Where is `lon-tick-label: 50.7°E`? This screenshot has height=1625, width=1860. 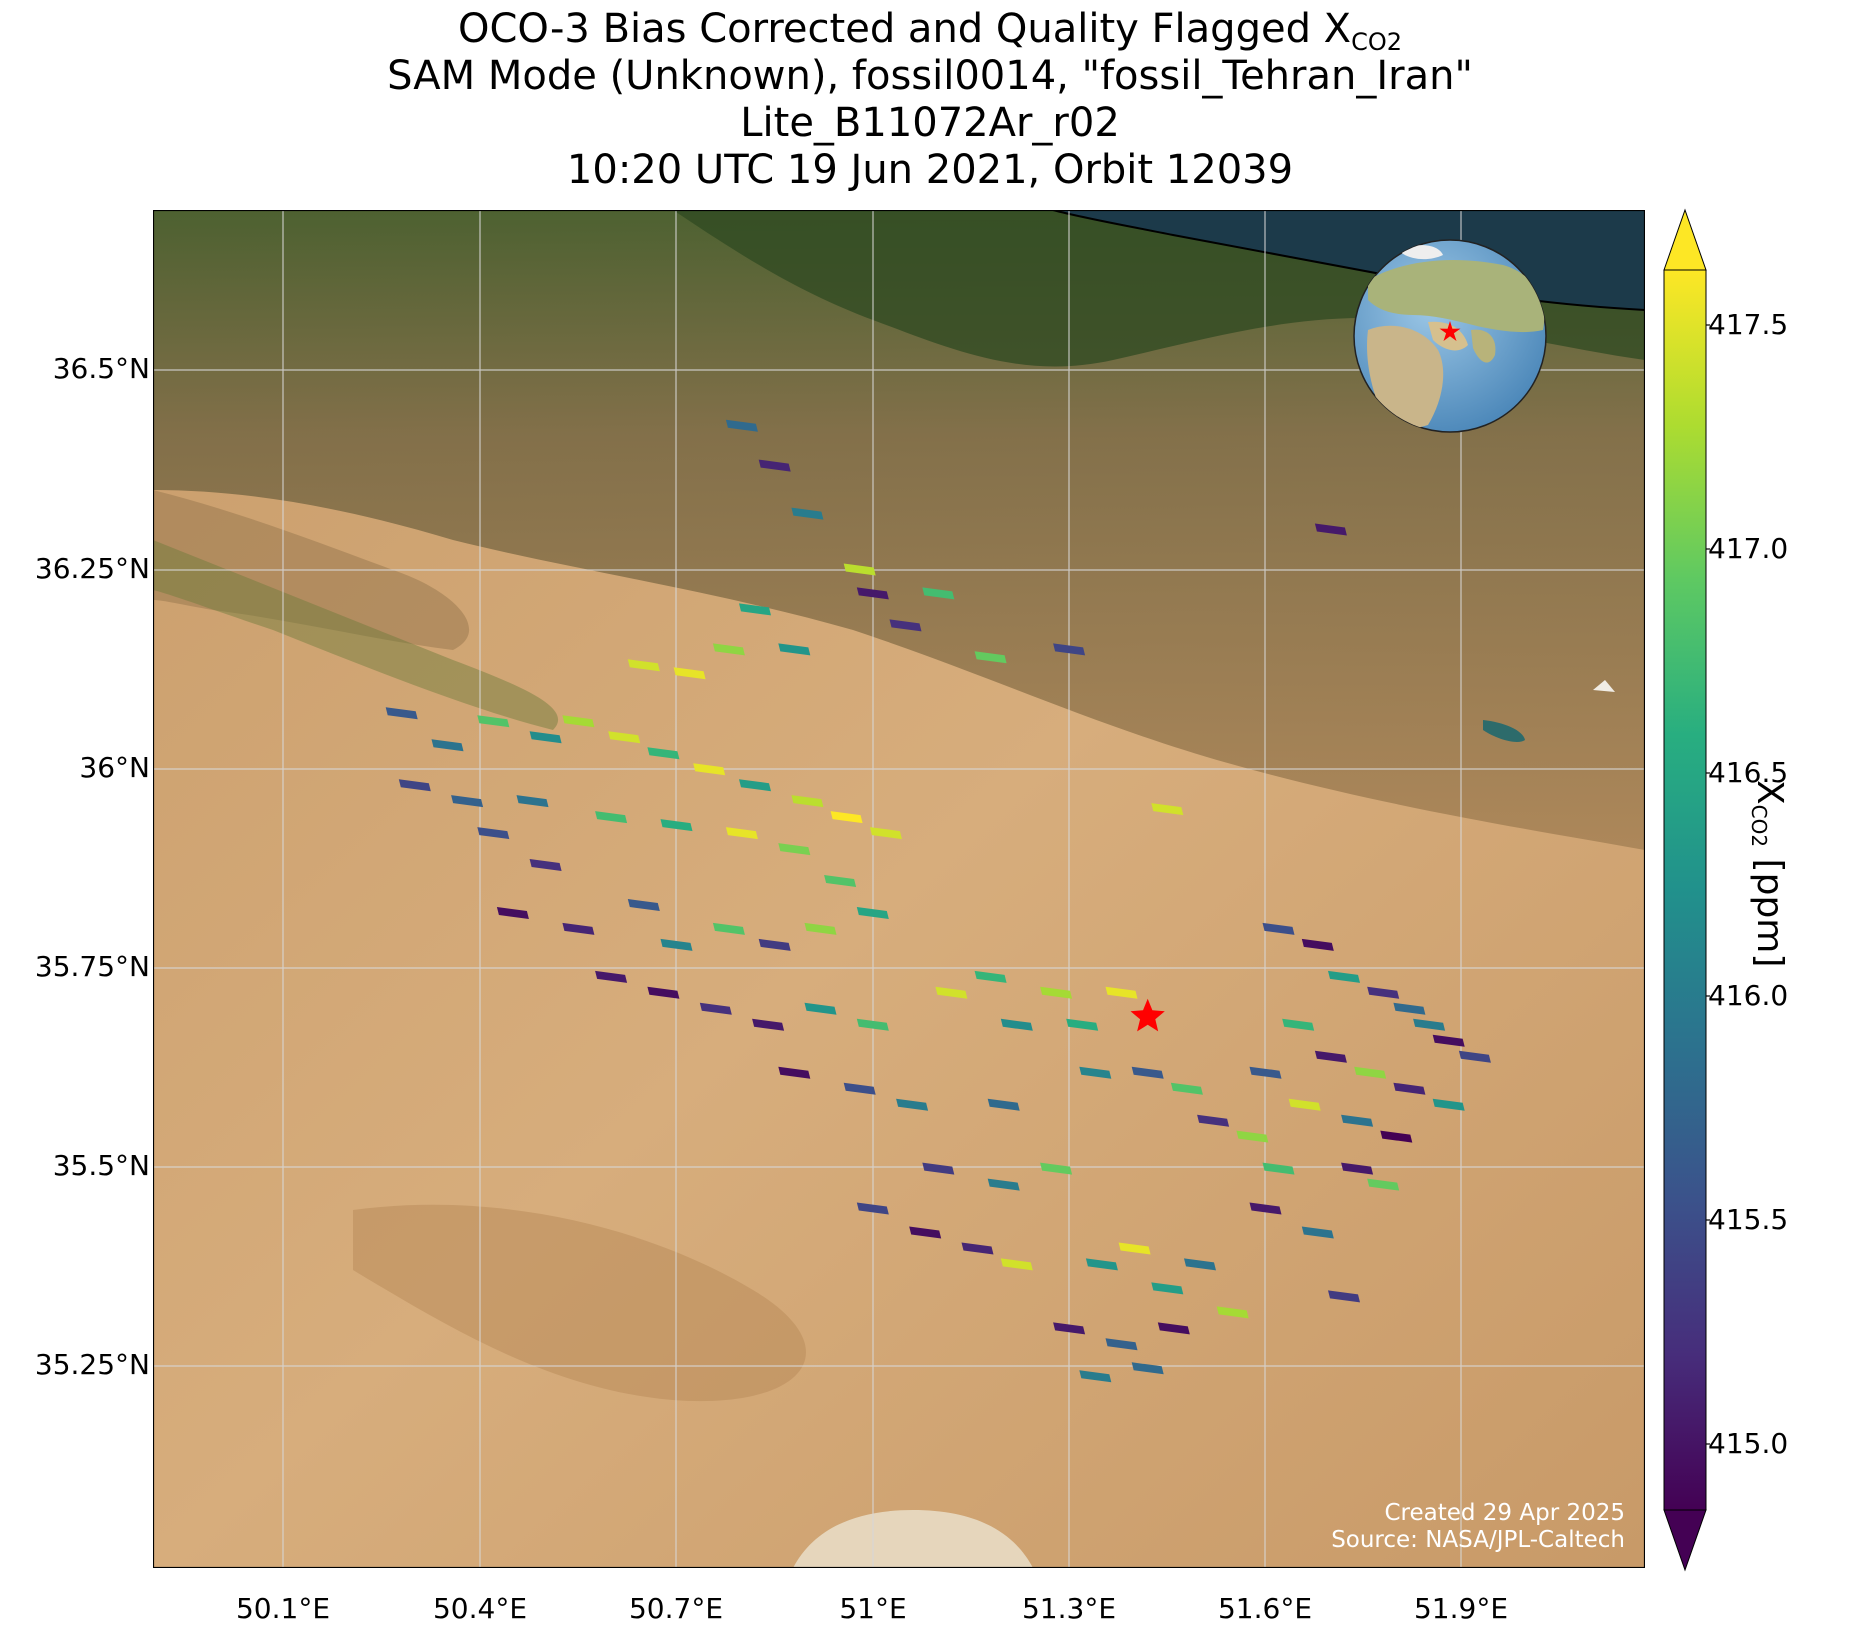 lon-tick-label: 50.7°E is located at coordinates (676, 1608).